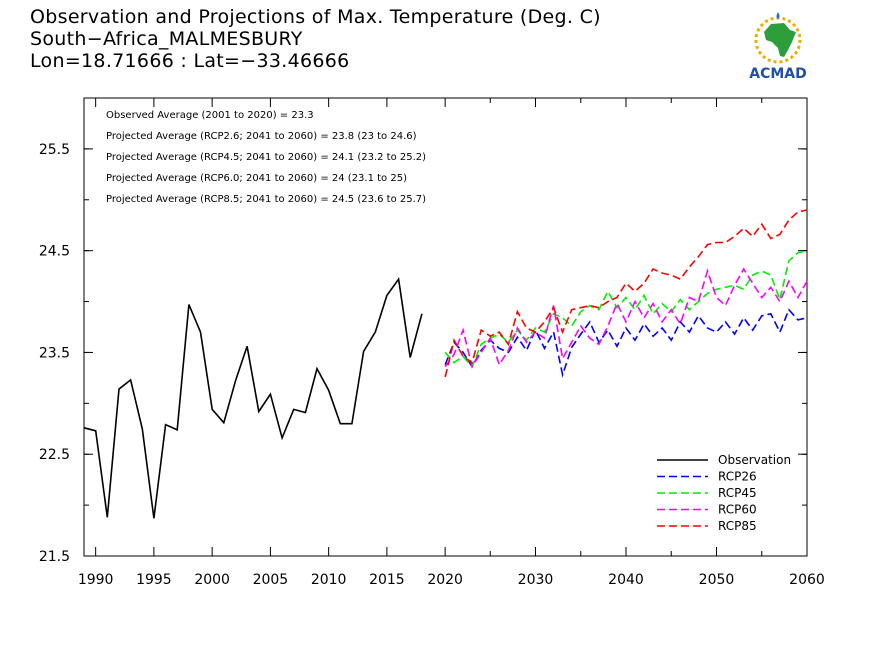 Image resolution: width=879 pixels, height=659 pixels. What do you see at coordinates (271, 580) in the screenshot?
I see `x-tick-label: 2005` at bounding box center [271, 580].